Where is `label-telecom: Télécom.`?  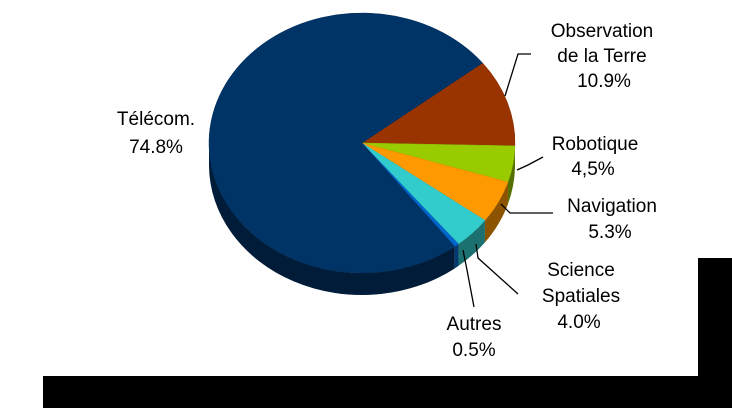 label-telecom: Télécom. is located at coordinates (156, 119).